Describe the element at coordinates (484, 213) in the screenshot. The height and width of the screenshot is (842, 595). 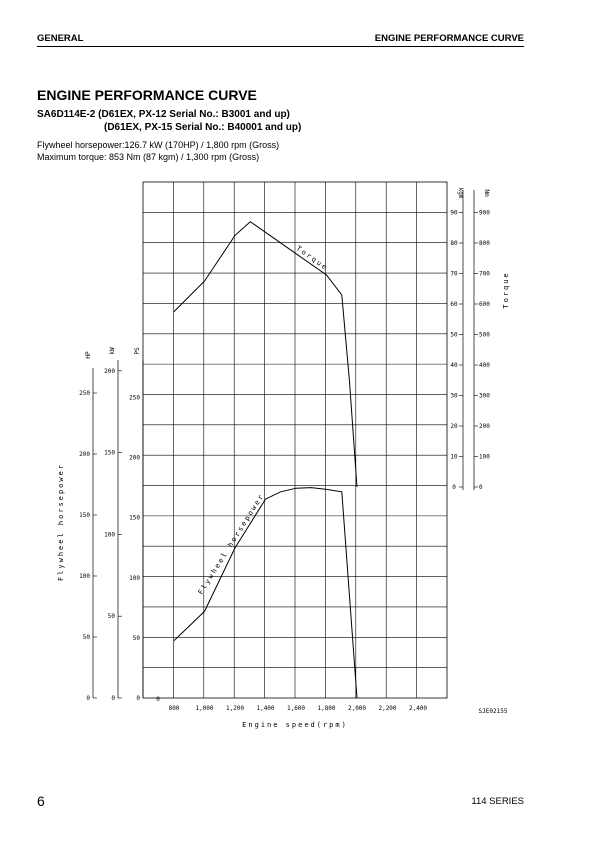
I see `nm-tick-label: 900` at that location.